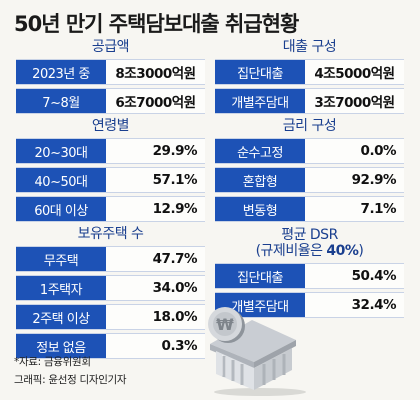  Describe the element at coordinates (260, 101) in the screenshot. I see `row-label: 개별주담대` at that location.